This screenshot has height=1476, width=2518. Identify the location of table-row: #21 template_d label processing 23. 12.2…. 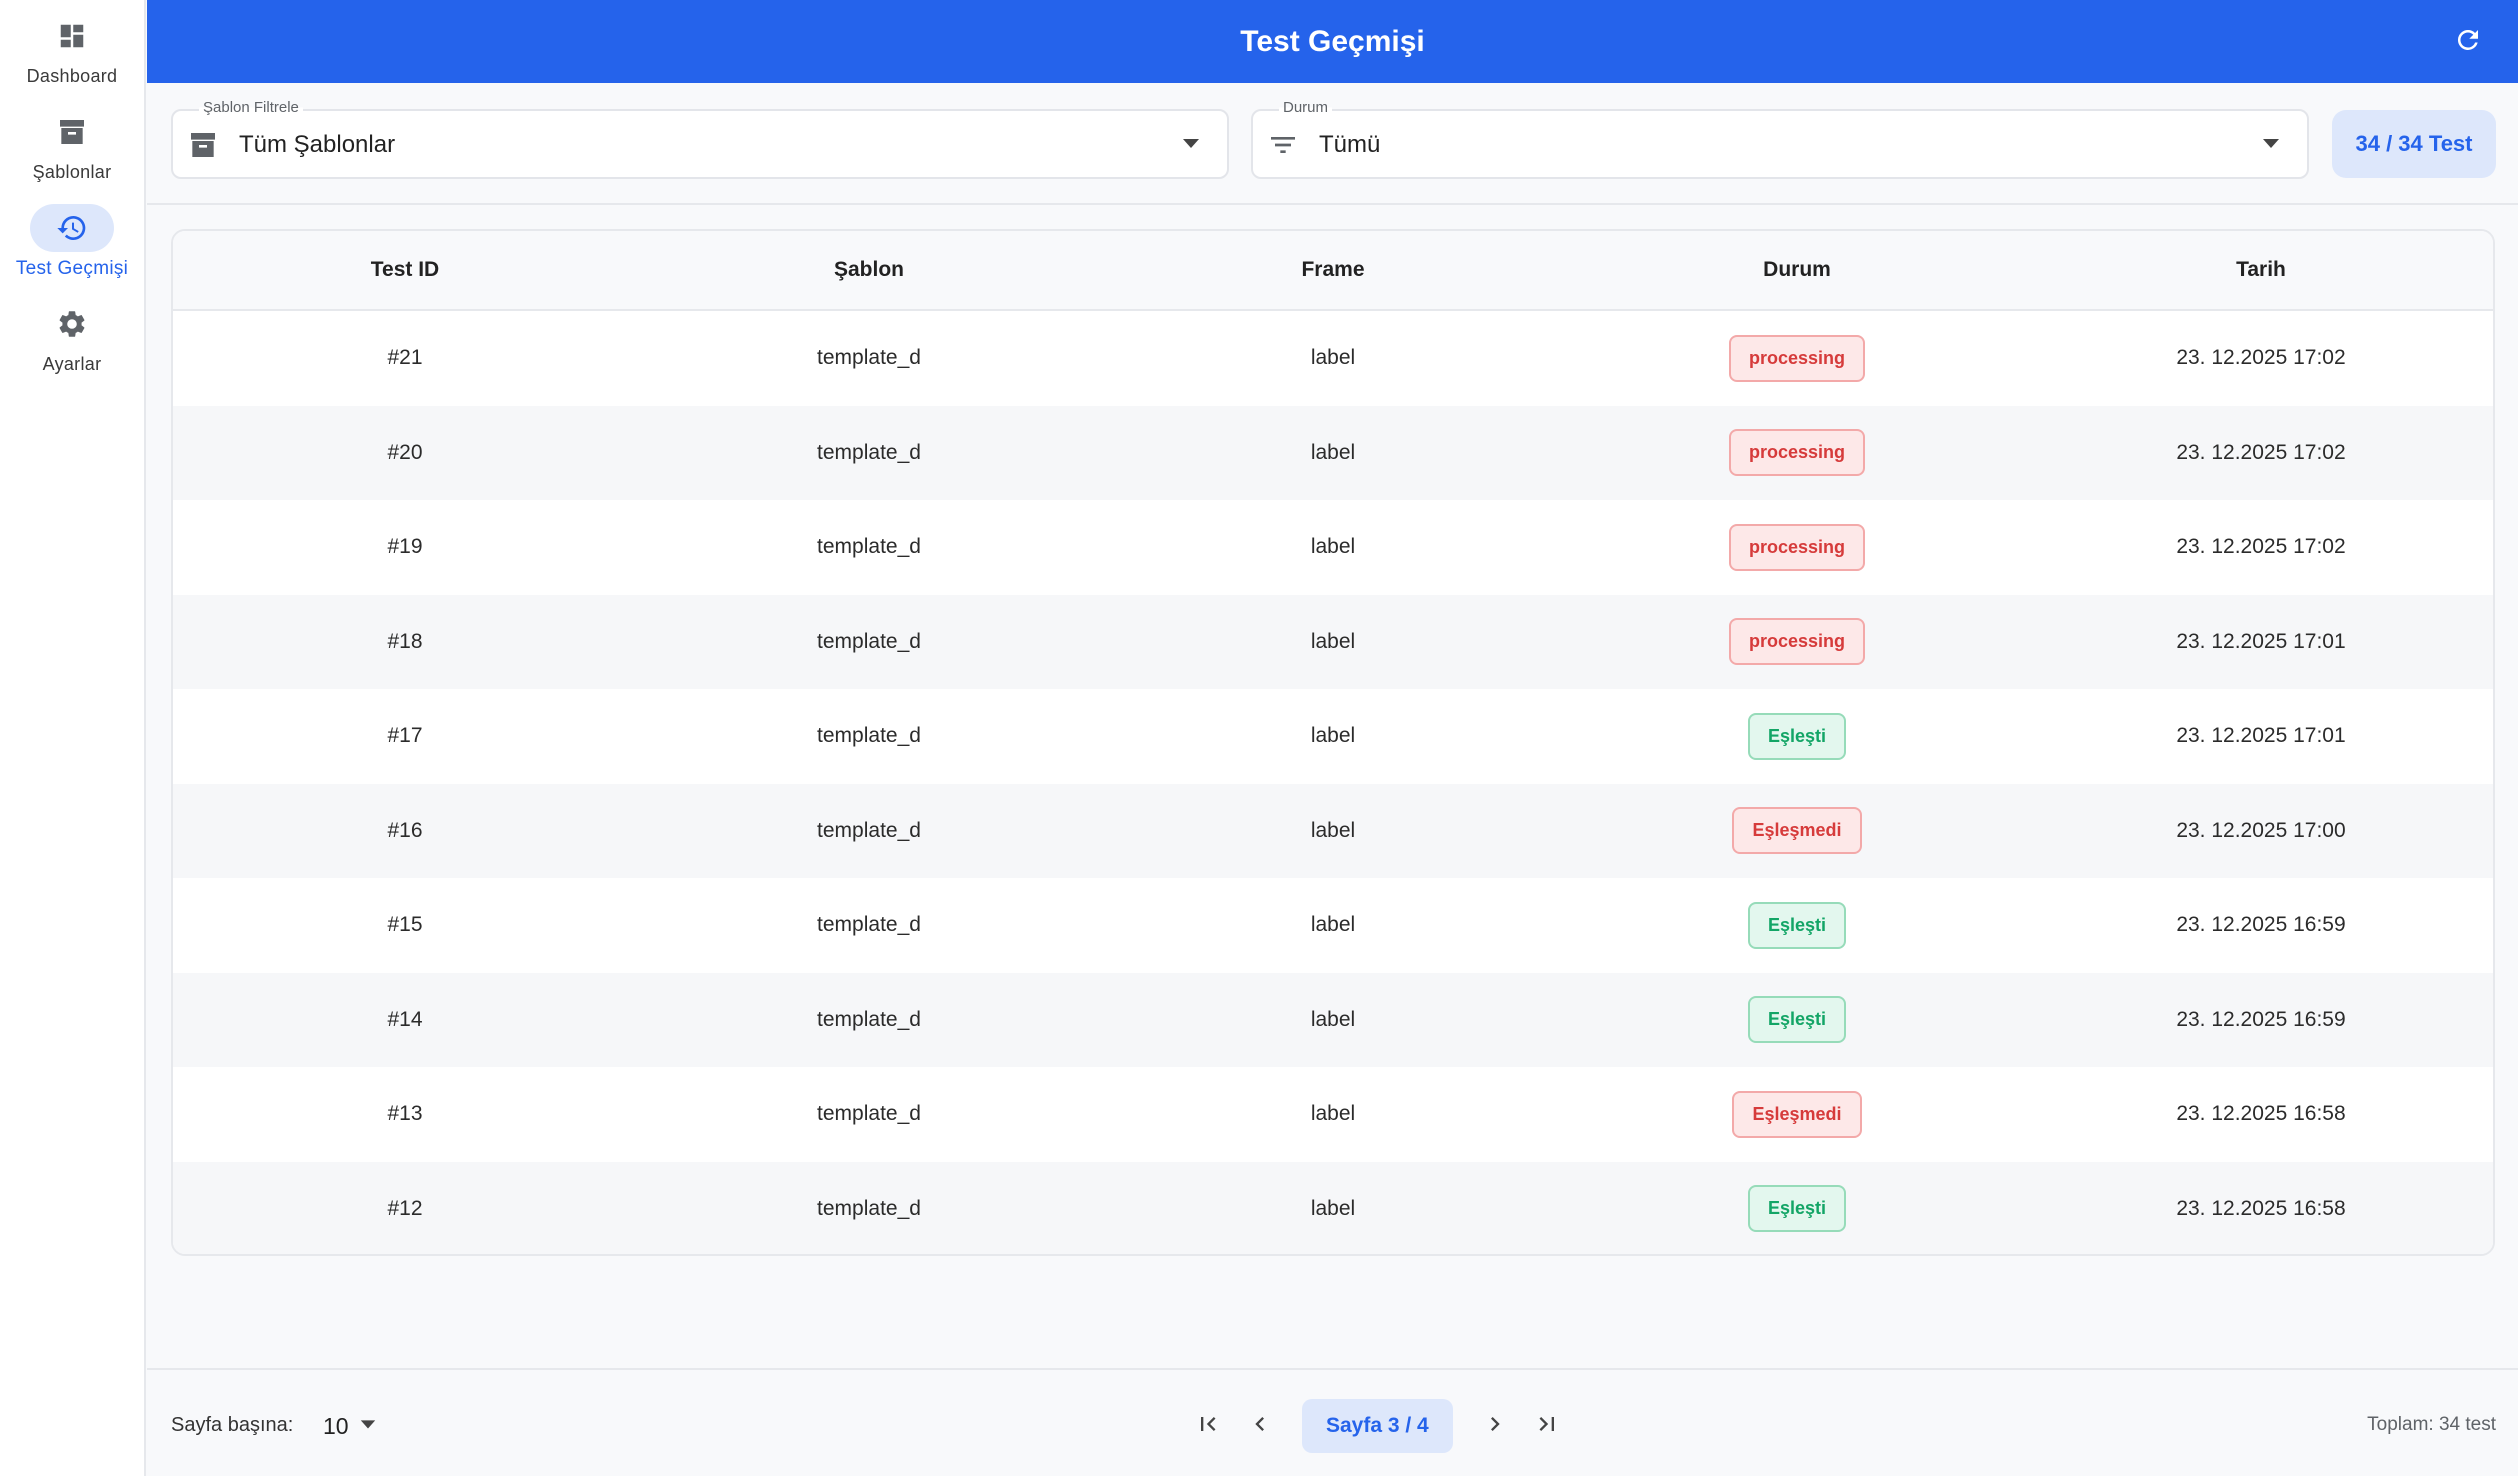
(1333, 358).